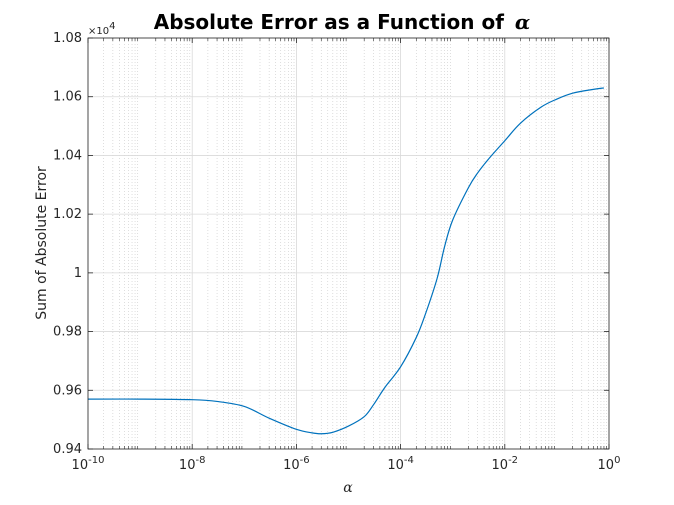 The height and width of the screenshot is (505, 674). What do you see at coordinates (67, 38) in the screenshot?
I see `y-tick-label: 1.08` at bounding box center [67, 38].